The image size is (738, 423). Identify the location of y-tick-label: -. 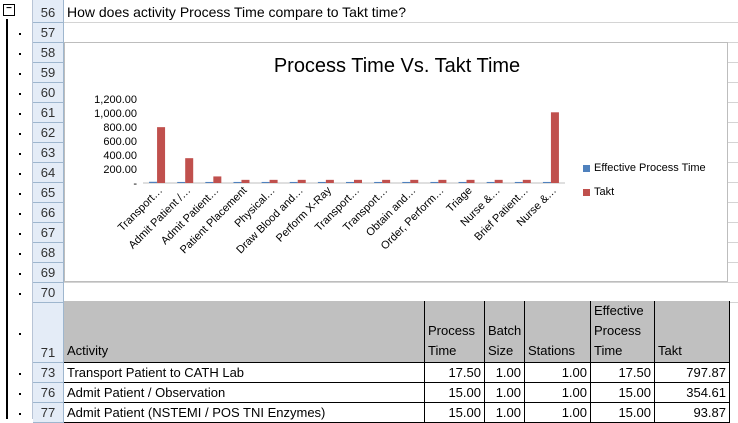
(135, 184).